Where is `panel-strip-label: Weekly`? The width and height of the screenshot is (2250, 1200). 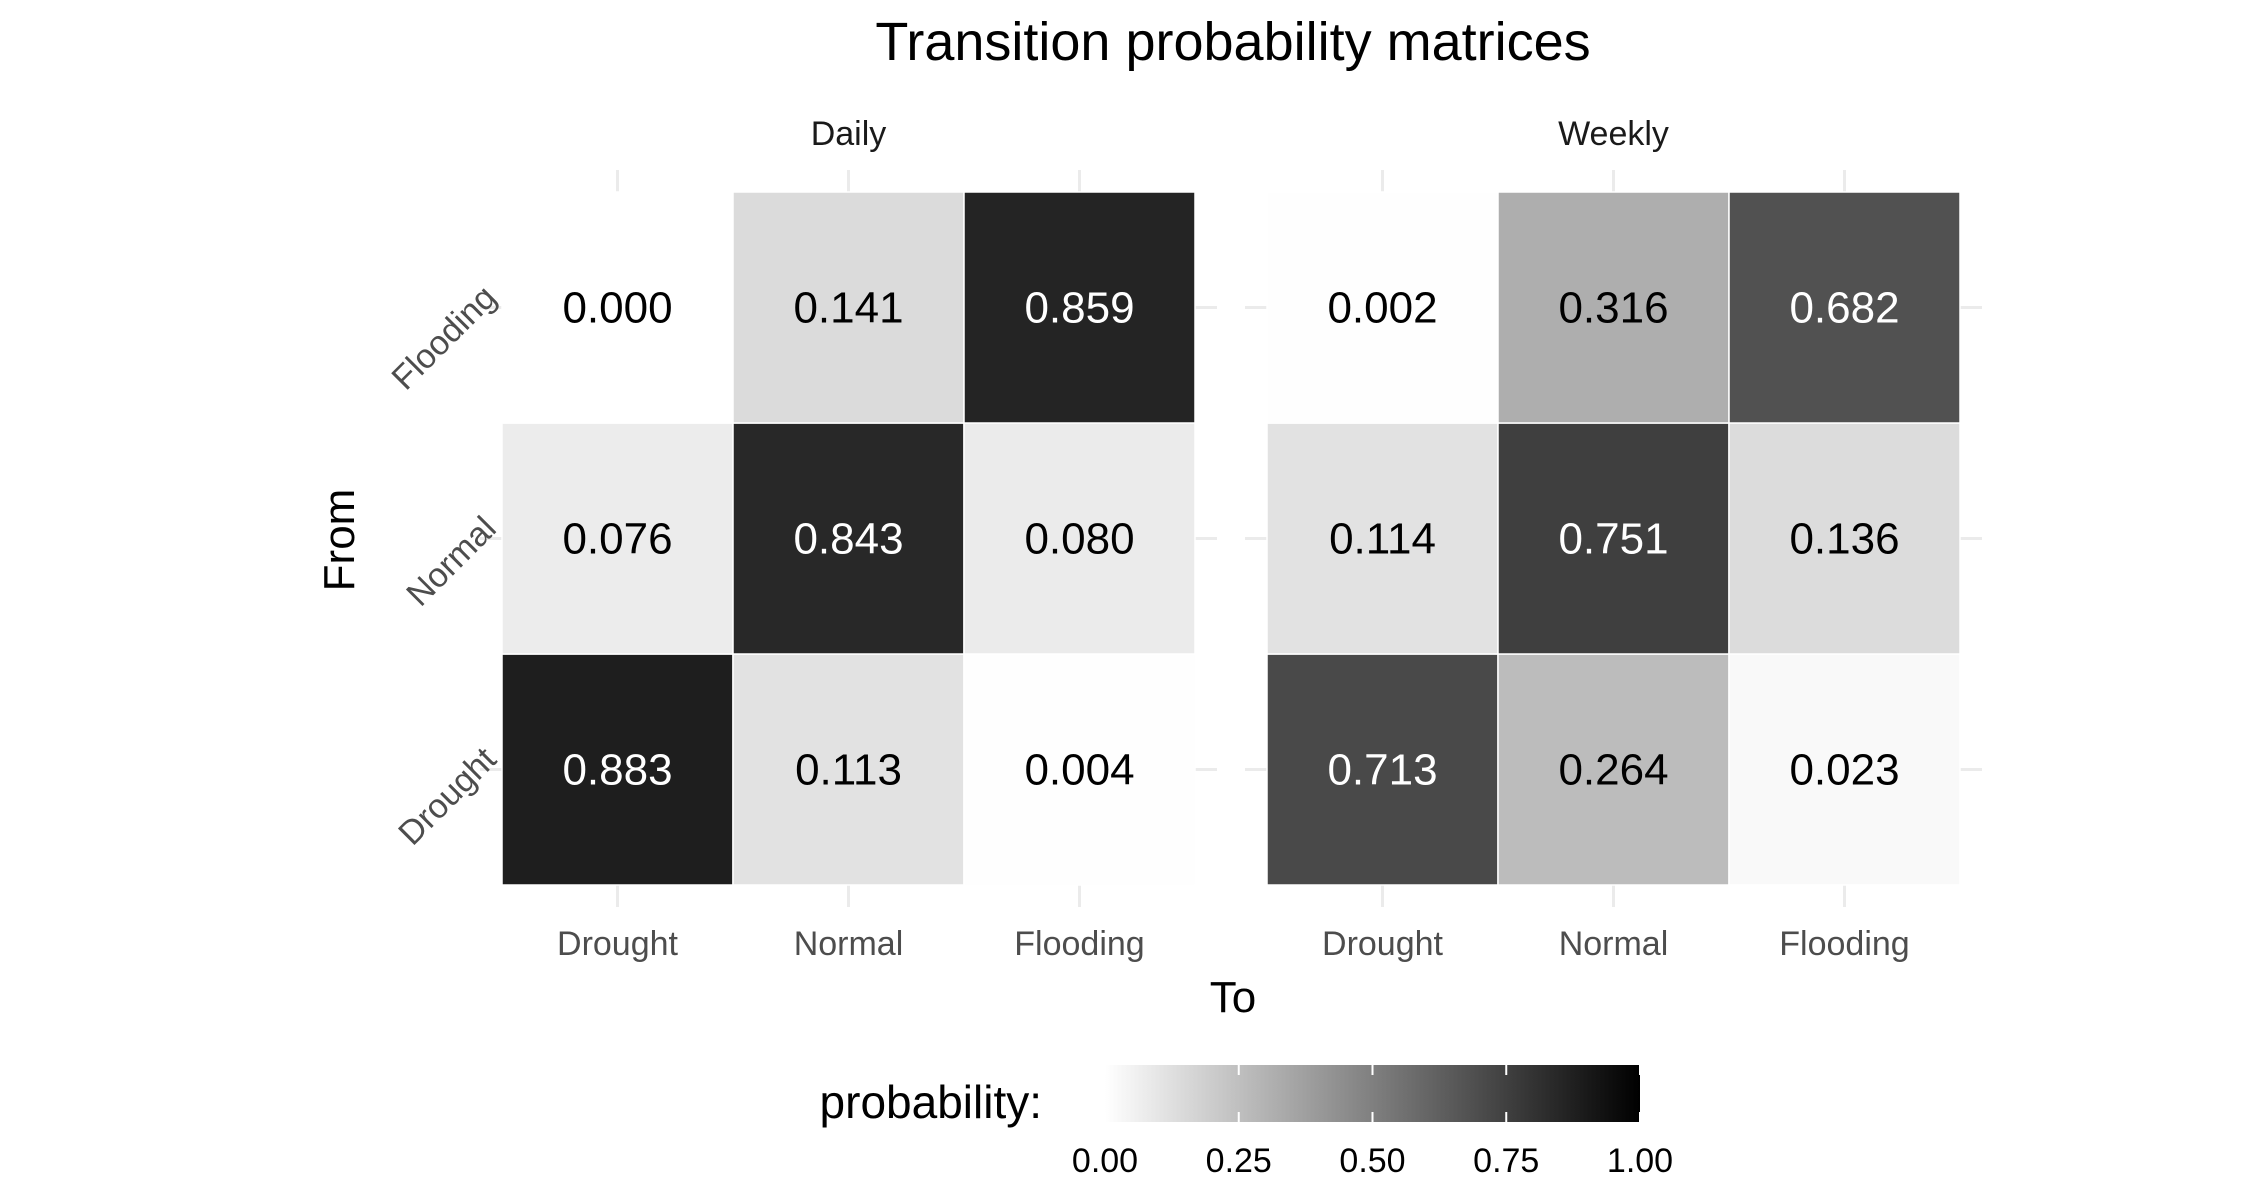 panel-strip-label: Weekly is located at coordinates (1613, 134).